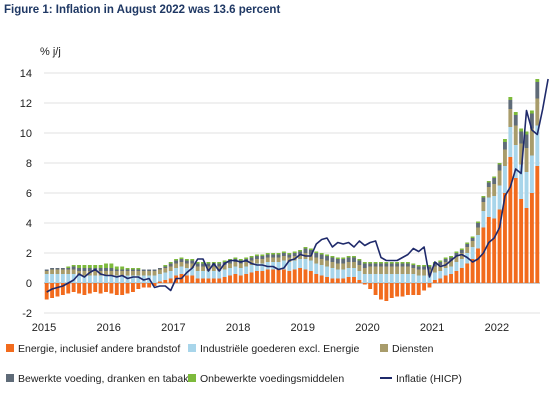 The image size is (554, 400). Describe the element at coordinates (192, 260) in the screenshot. I see `bar-segment-s4-m27` at that location.